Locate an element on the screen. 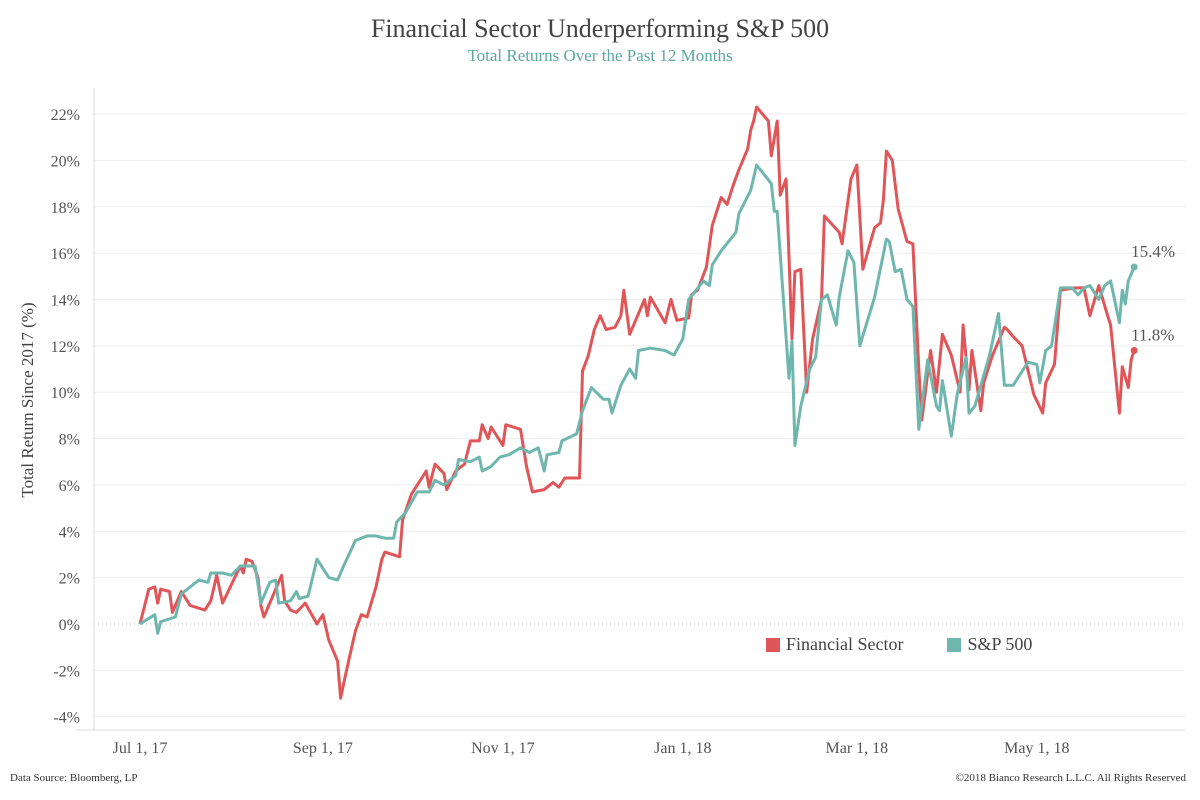 The height and width of the screenshot is (800, 1200). x-tick-label: May 1, 18 is located at coordinates (1036, 748).